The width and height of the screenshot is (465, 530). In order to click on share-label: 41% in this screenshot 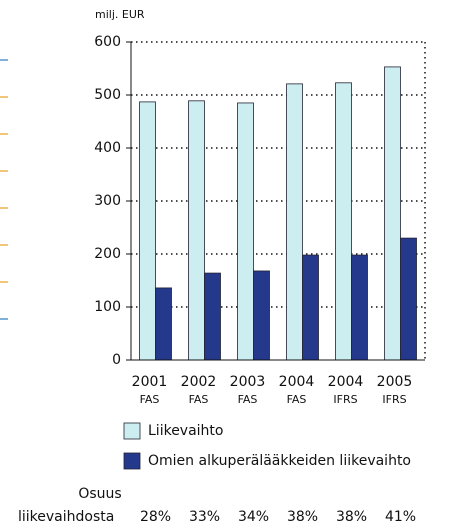, I will do `click(400, 517)`.